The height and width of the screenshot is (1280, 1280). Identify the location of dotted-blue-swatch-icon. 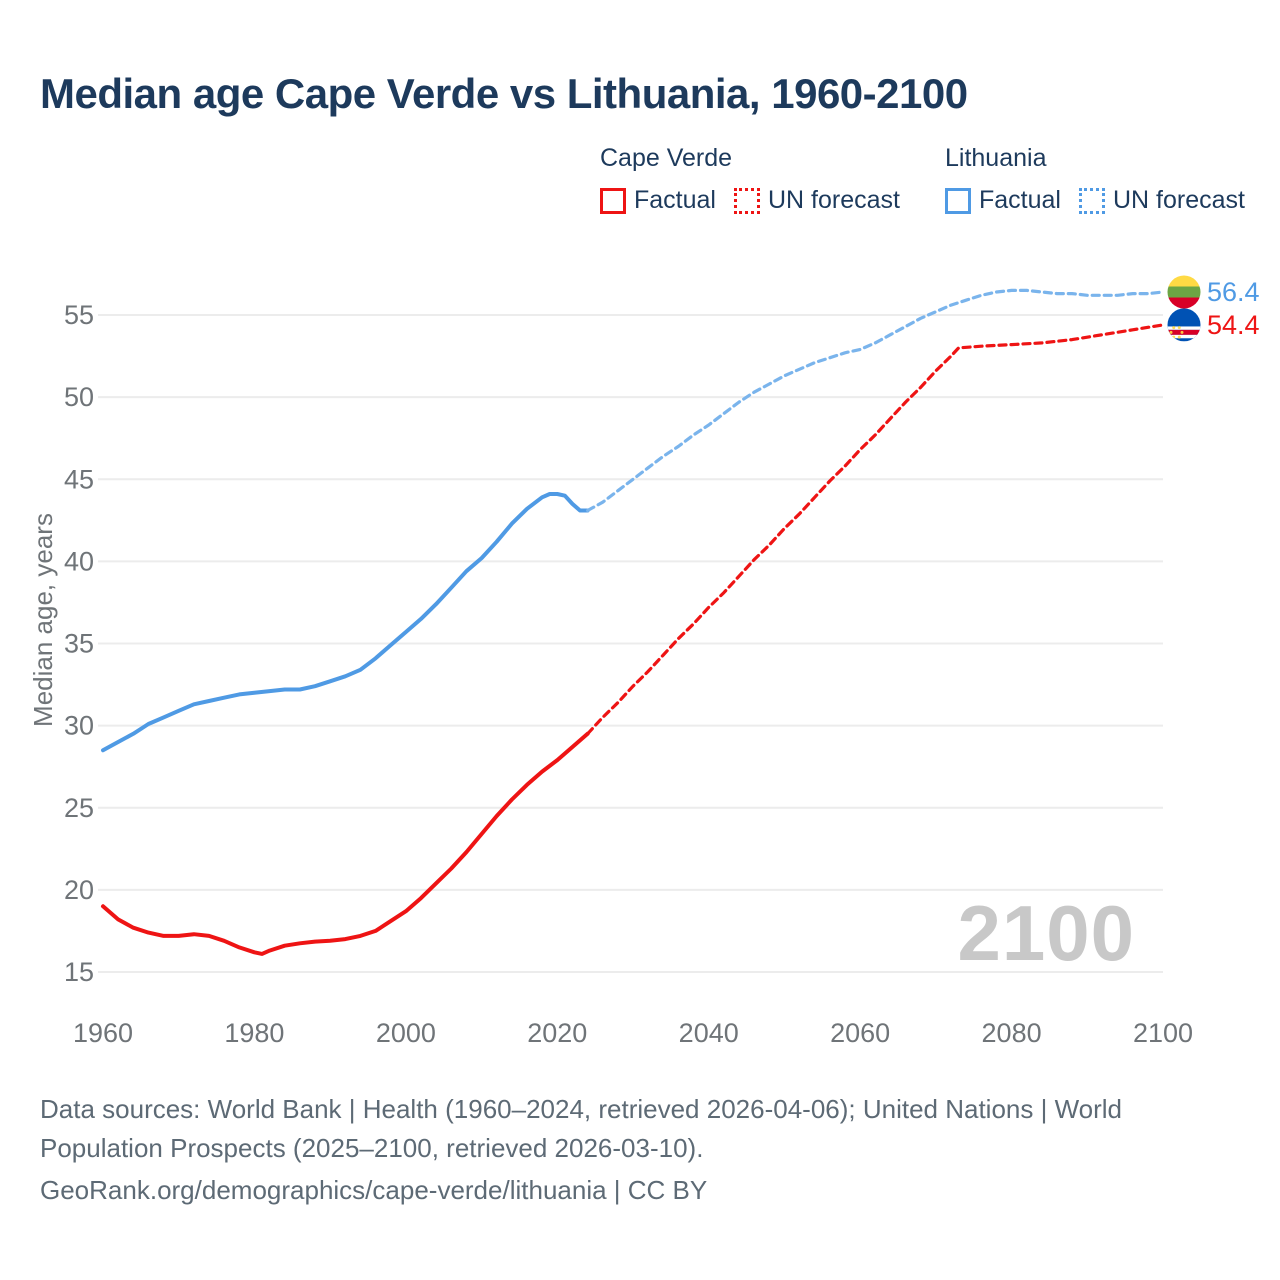
(1091, 200).